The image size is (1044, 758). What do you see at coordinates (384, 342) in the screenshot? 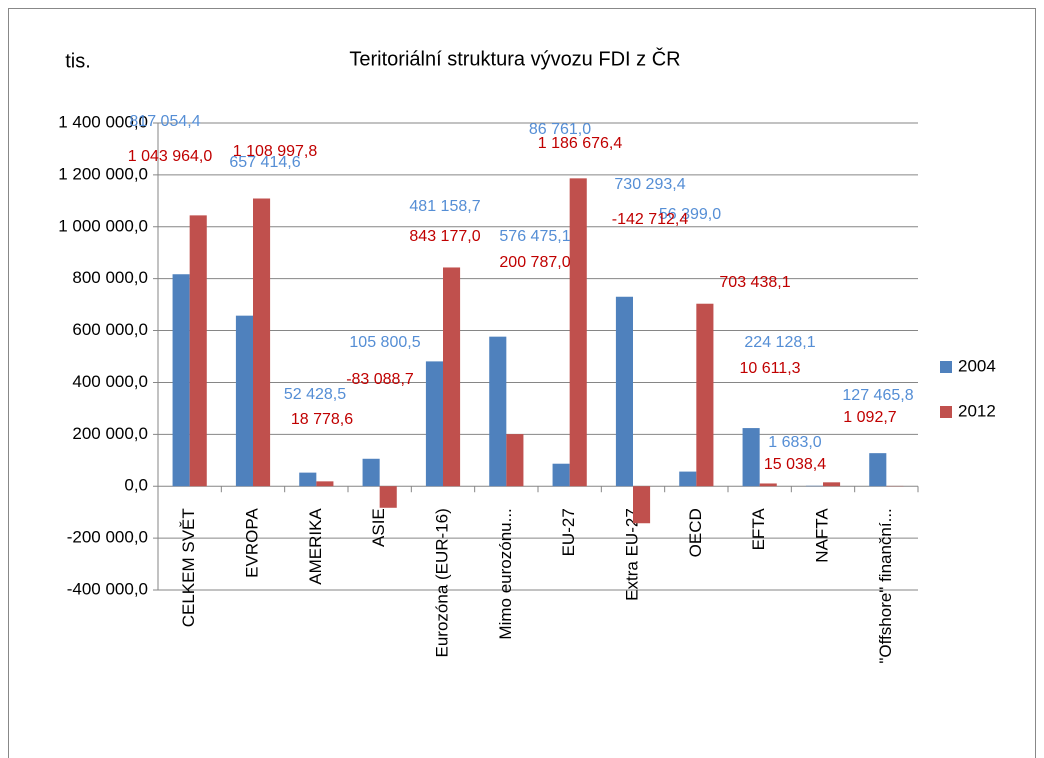
I see `data-label: 105 800,5` at bounding box center [384, 342].